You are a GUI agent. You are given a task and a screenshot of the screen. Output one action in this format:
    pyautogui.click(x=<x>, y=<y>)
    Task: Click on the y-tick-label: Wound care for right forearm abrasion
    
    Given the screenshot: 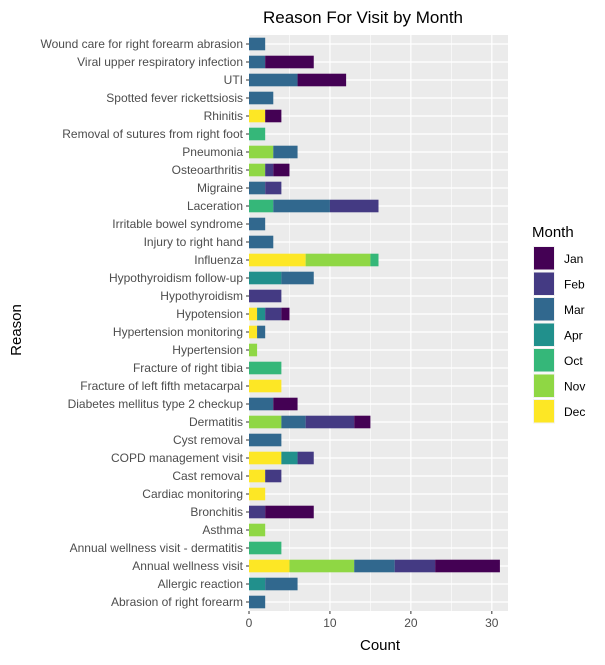 What is the action you would take?
    pyautogui.click(x=141, y=44)
    